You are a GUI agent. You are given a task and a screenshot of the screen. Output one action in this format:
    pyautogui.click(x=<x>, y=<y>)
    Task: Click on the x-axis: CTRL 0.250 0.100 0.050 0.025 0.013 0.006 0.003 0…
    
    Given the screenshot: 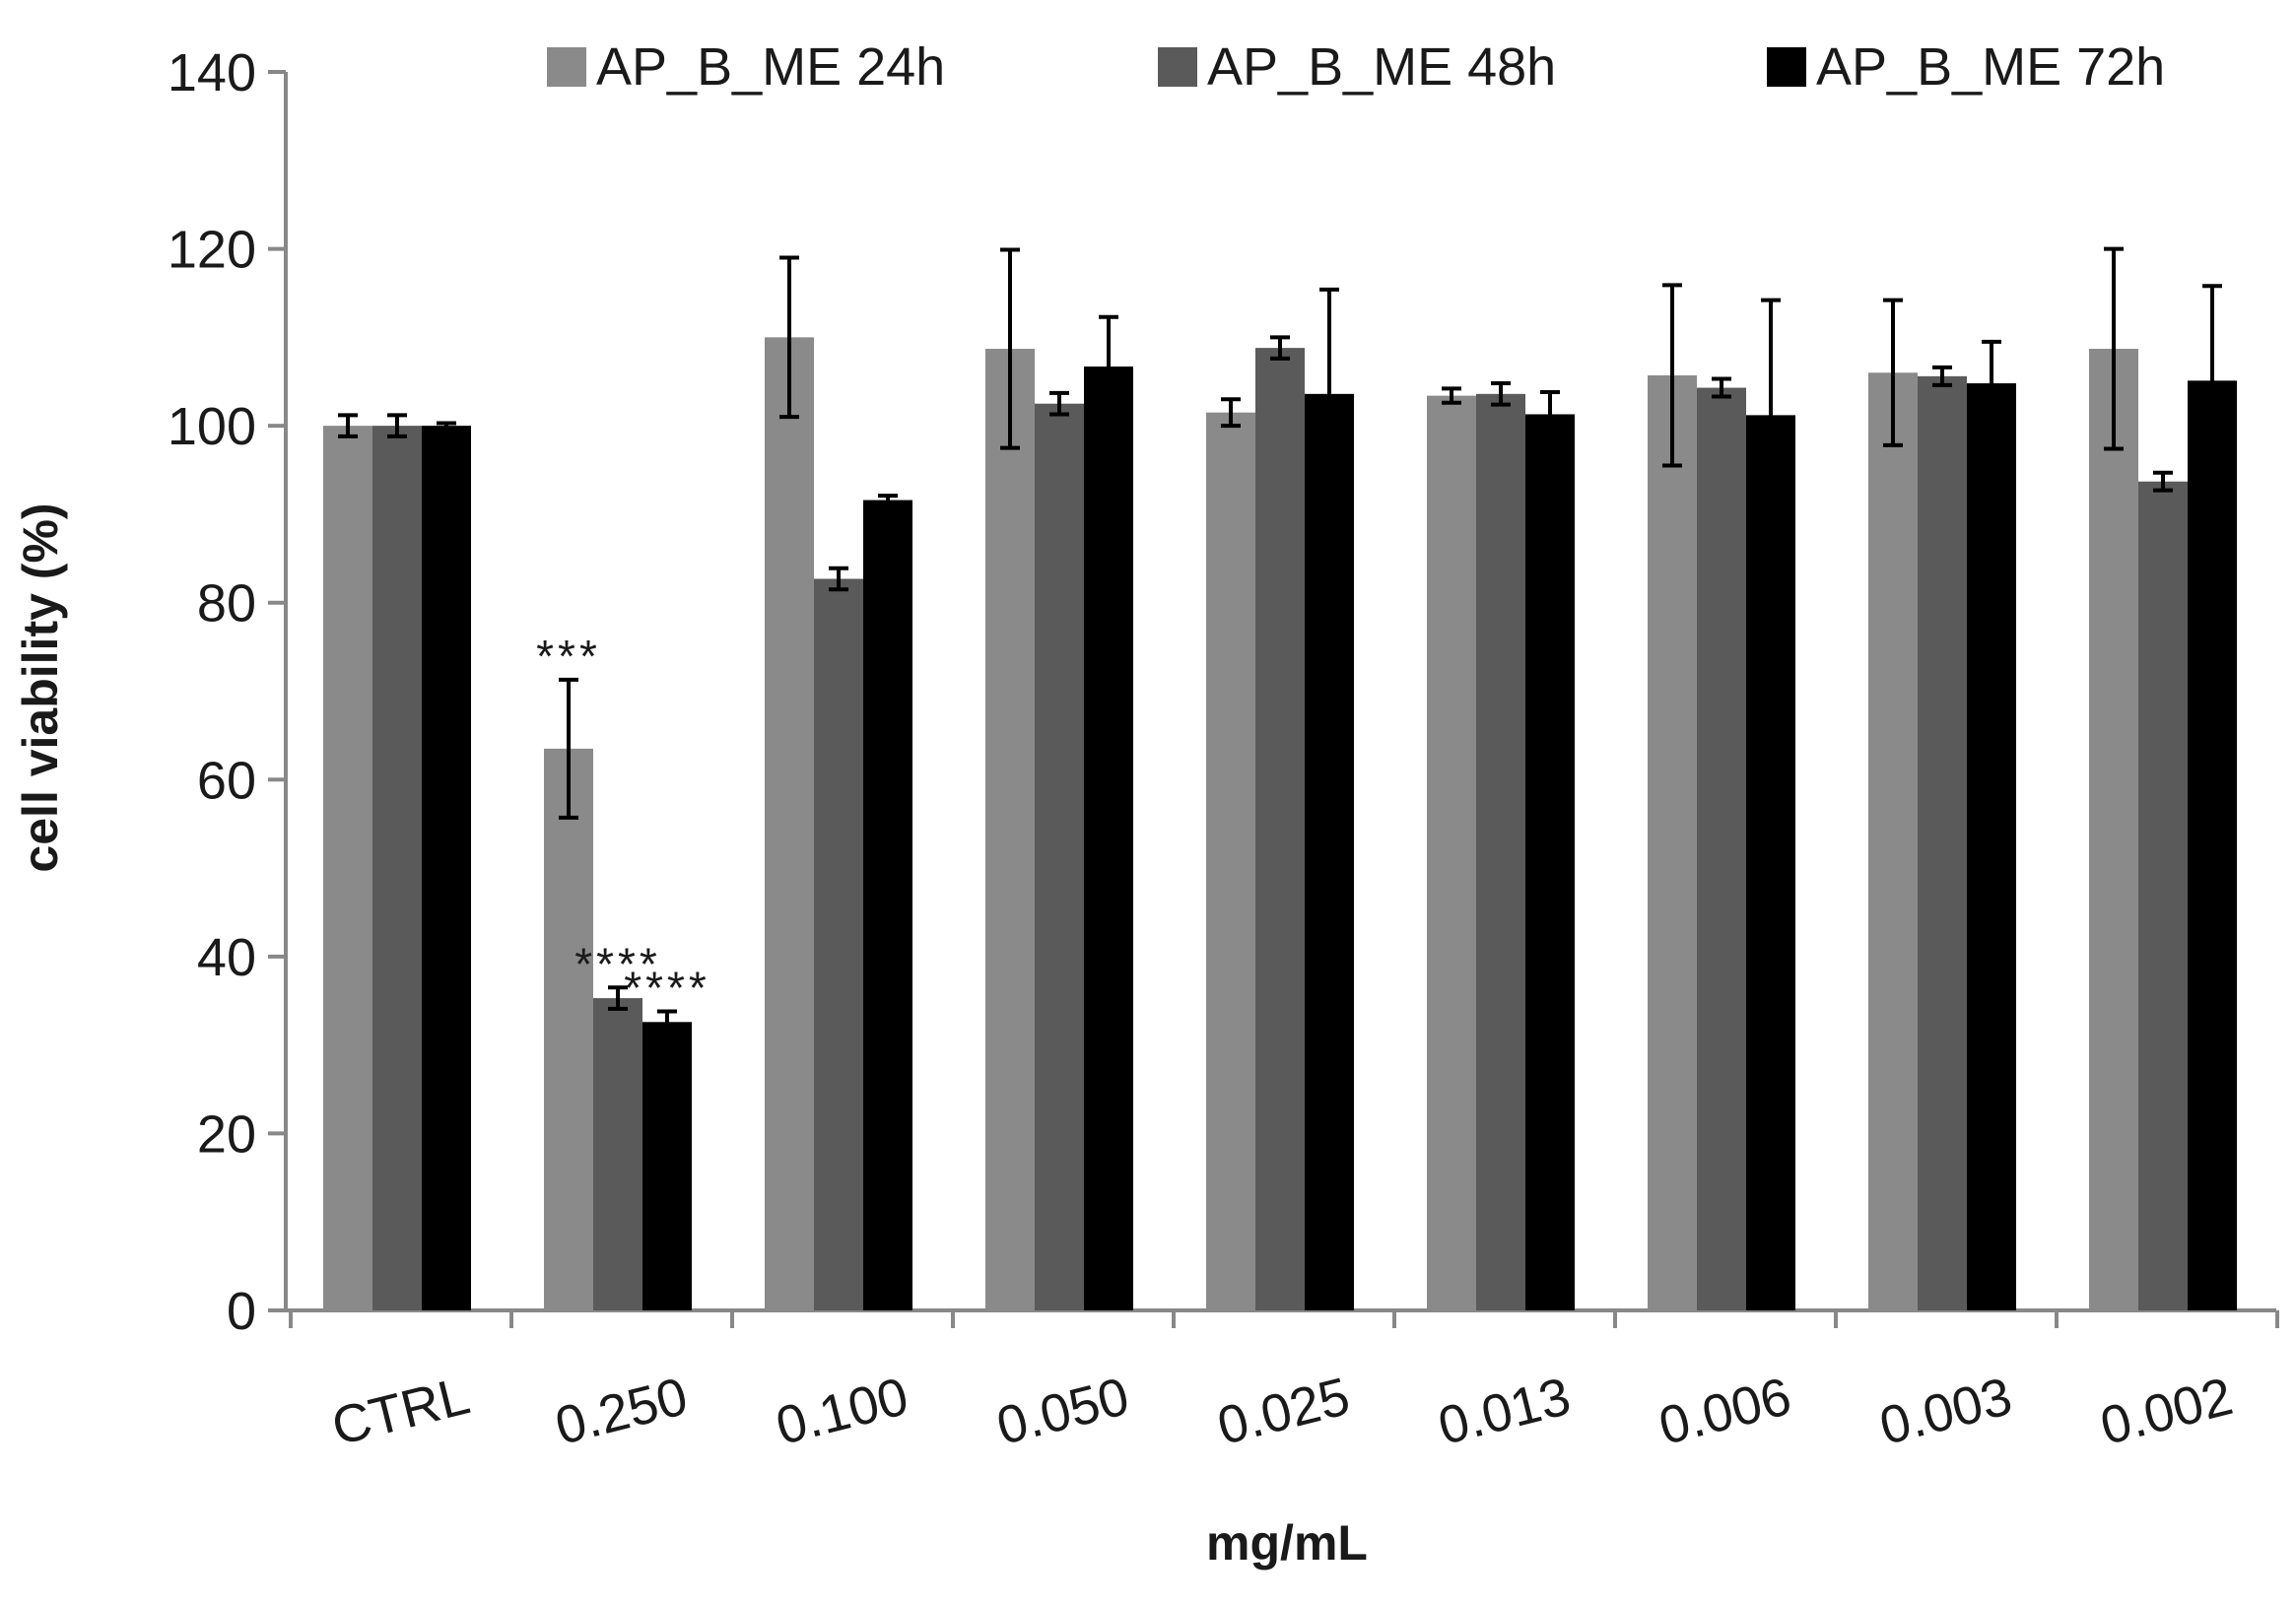 What is the action you would take?
    pyautogui.click(x=1282, y=1382)
    